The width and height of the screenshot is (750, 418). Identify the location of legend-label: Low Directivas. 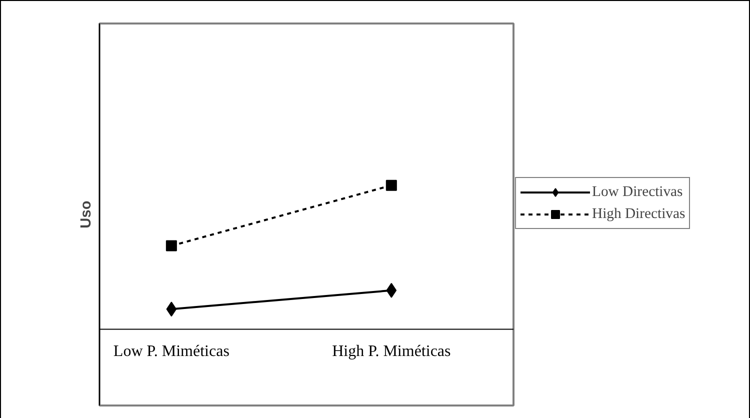
(637, 192).